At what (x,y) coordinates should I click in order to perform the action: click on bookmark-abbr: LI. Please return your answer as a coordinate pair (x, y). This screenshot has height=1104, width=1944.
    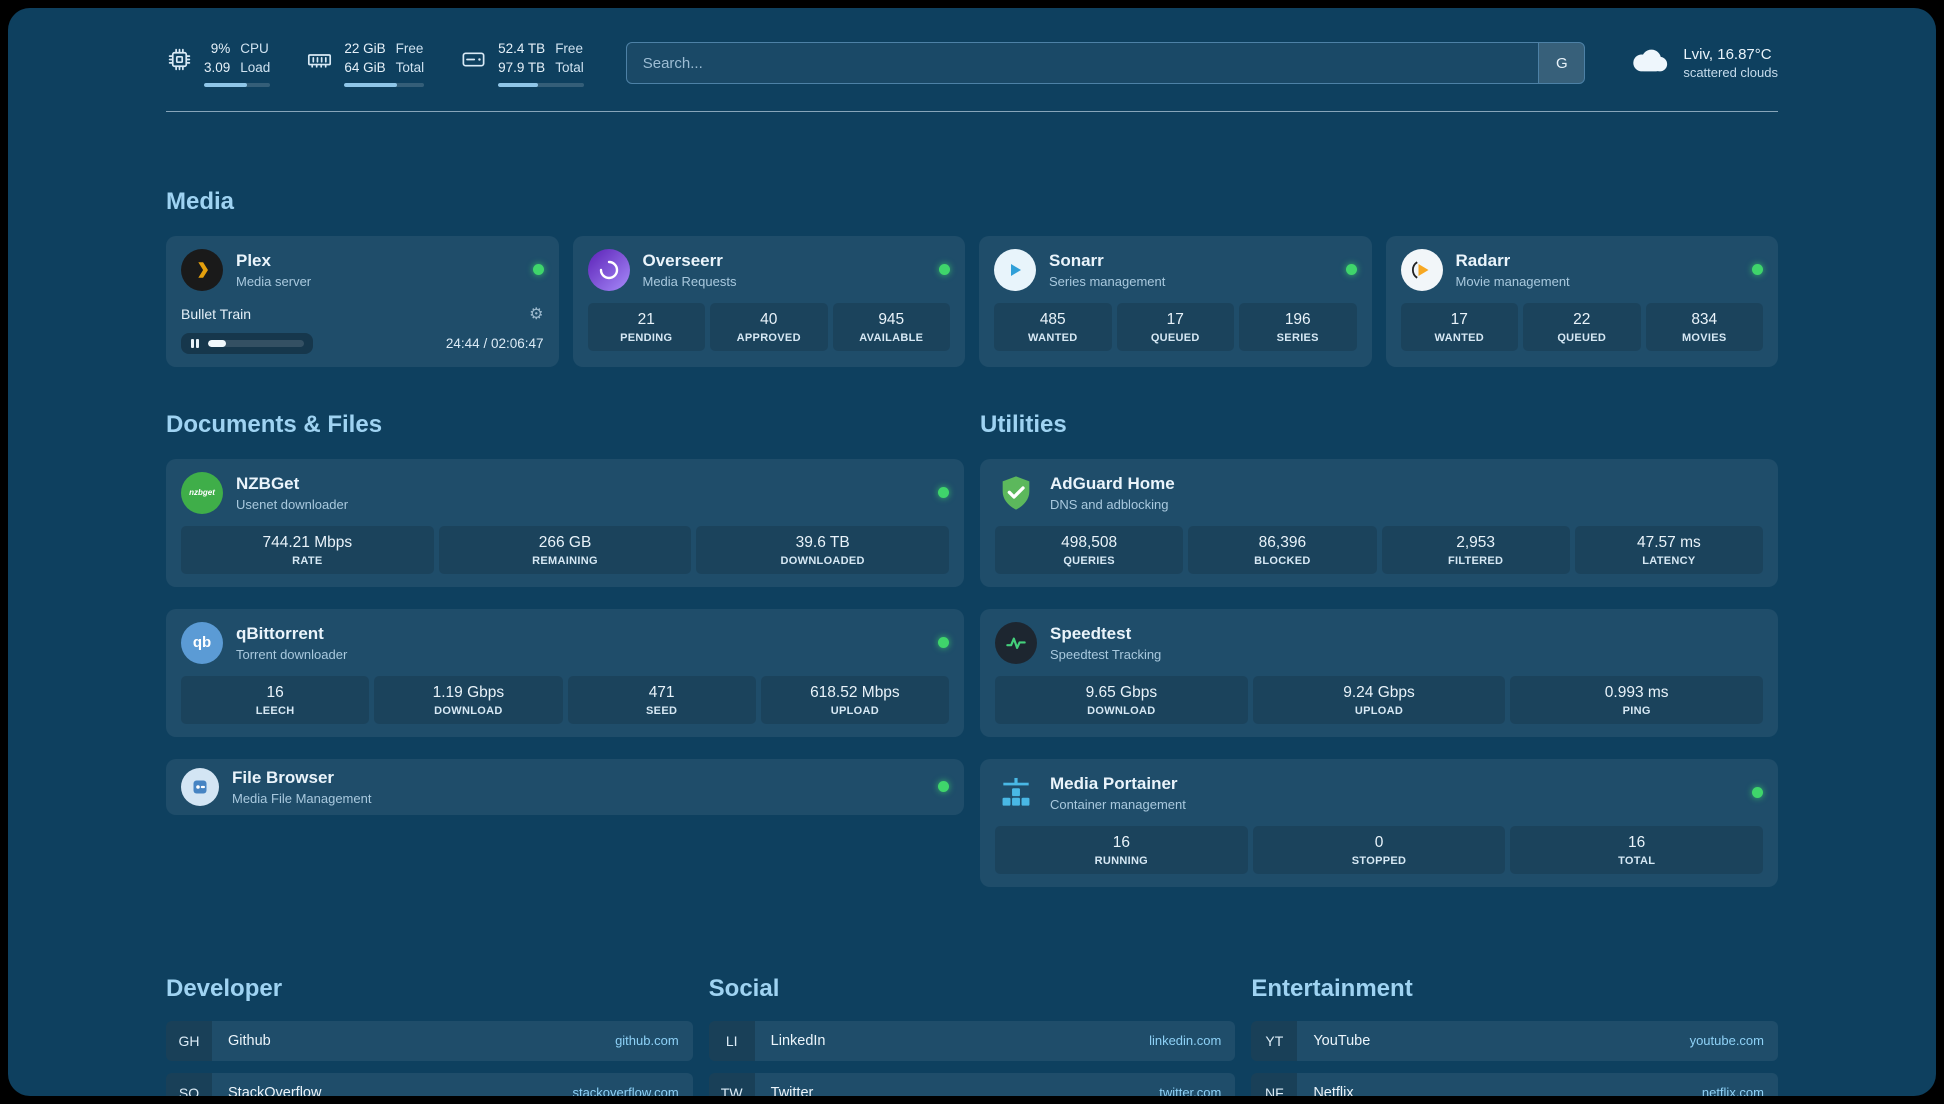
    Looking at the image, I should click on (731, 1040).